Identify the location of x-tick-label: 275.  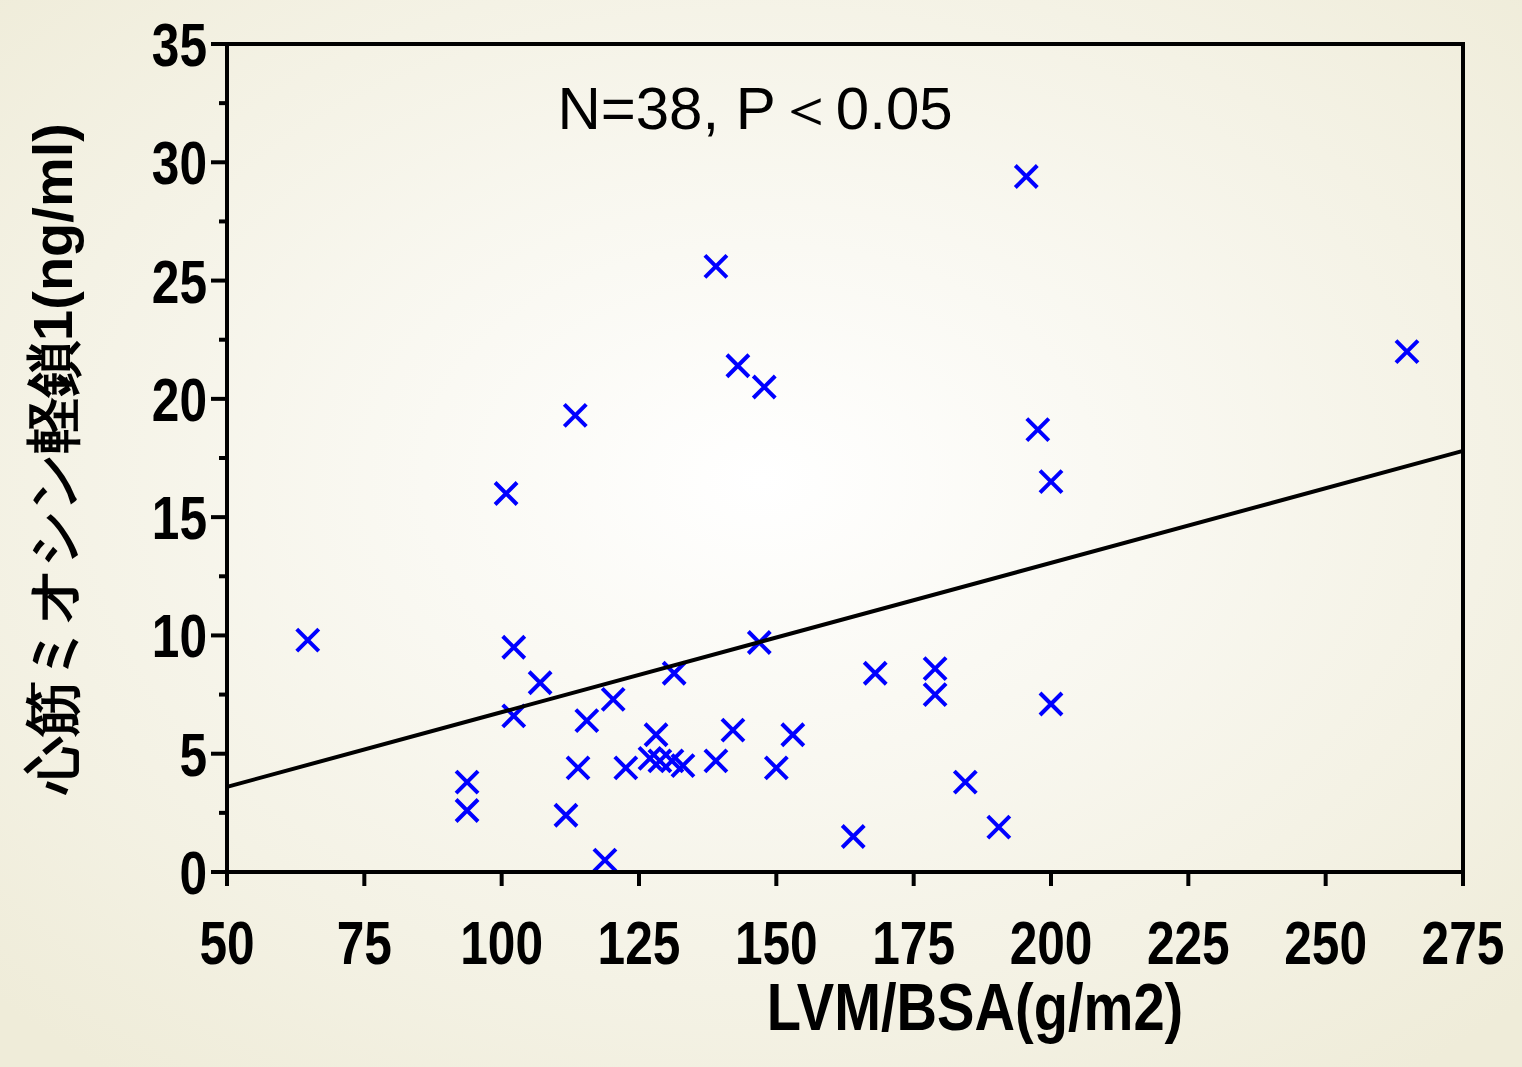
(1463, 942).